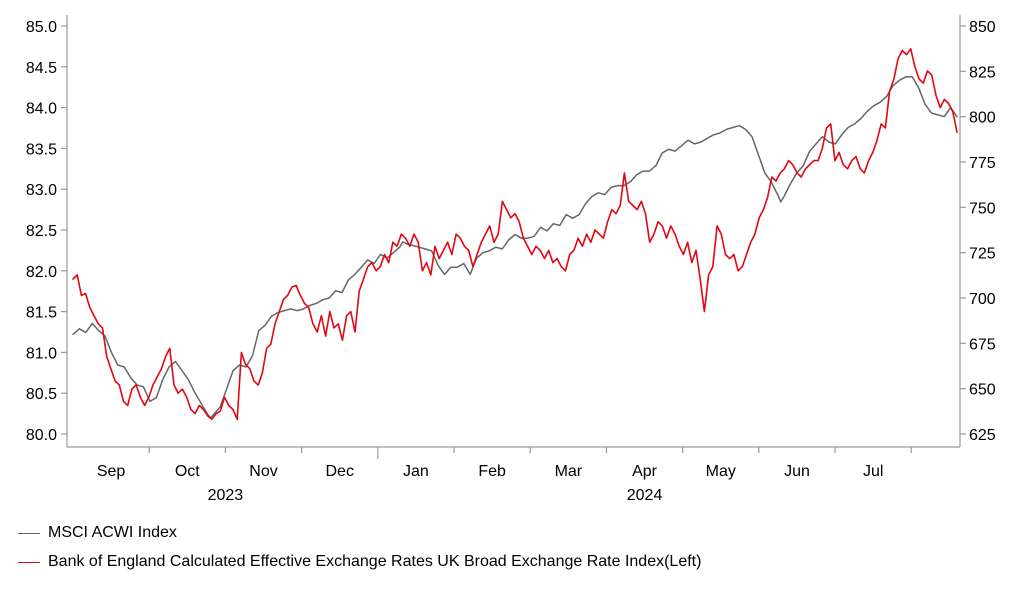 This screenshot has width=1022, height=597. What do you see at coordinates (112, 532) in the screenshot?
I see `legend-label-msci: MSCI ACWI Index` at bounding box center [112, 532].